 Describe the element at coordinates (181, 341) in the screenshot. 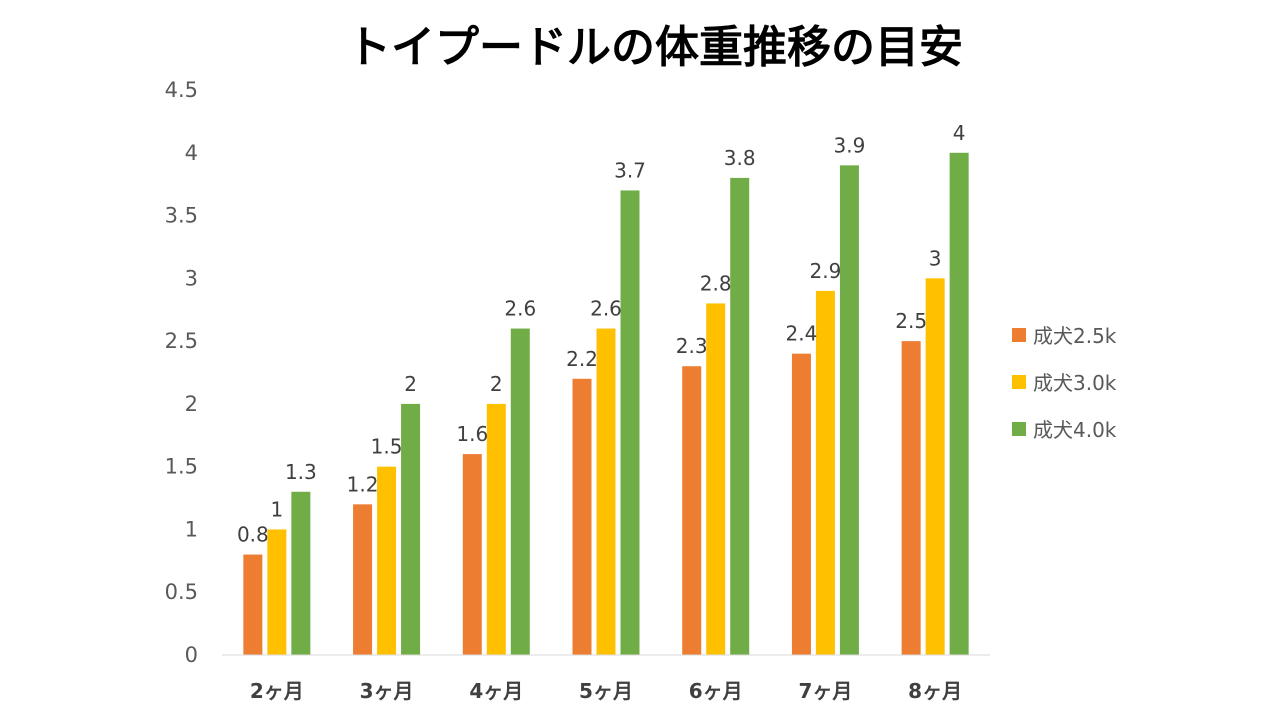

I see `y-tick-label: 2.5` at that location.